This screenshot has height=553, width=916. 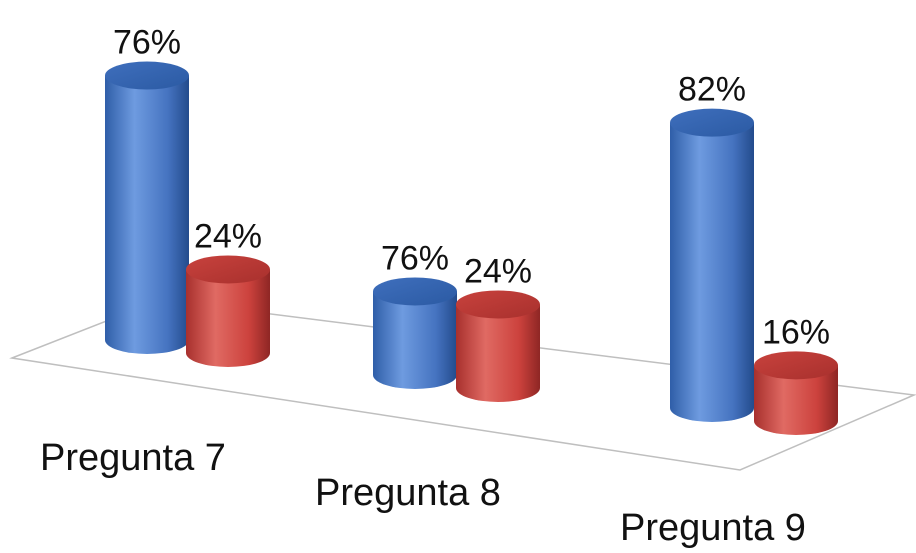 What do you see at coordinates (713, 528) in the screenshot?
I see `category-label: Pregunta 9` at bounding box center [713, 528].